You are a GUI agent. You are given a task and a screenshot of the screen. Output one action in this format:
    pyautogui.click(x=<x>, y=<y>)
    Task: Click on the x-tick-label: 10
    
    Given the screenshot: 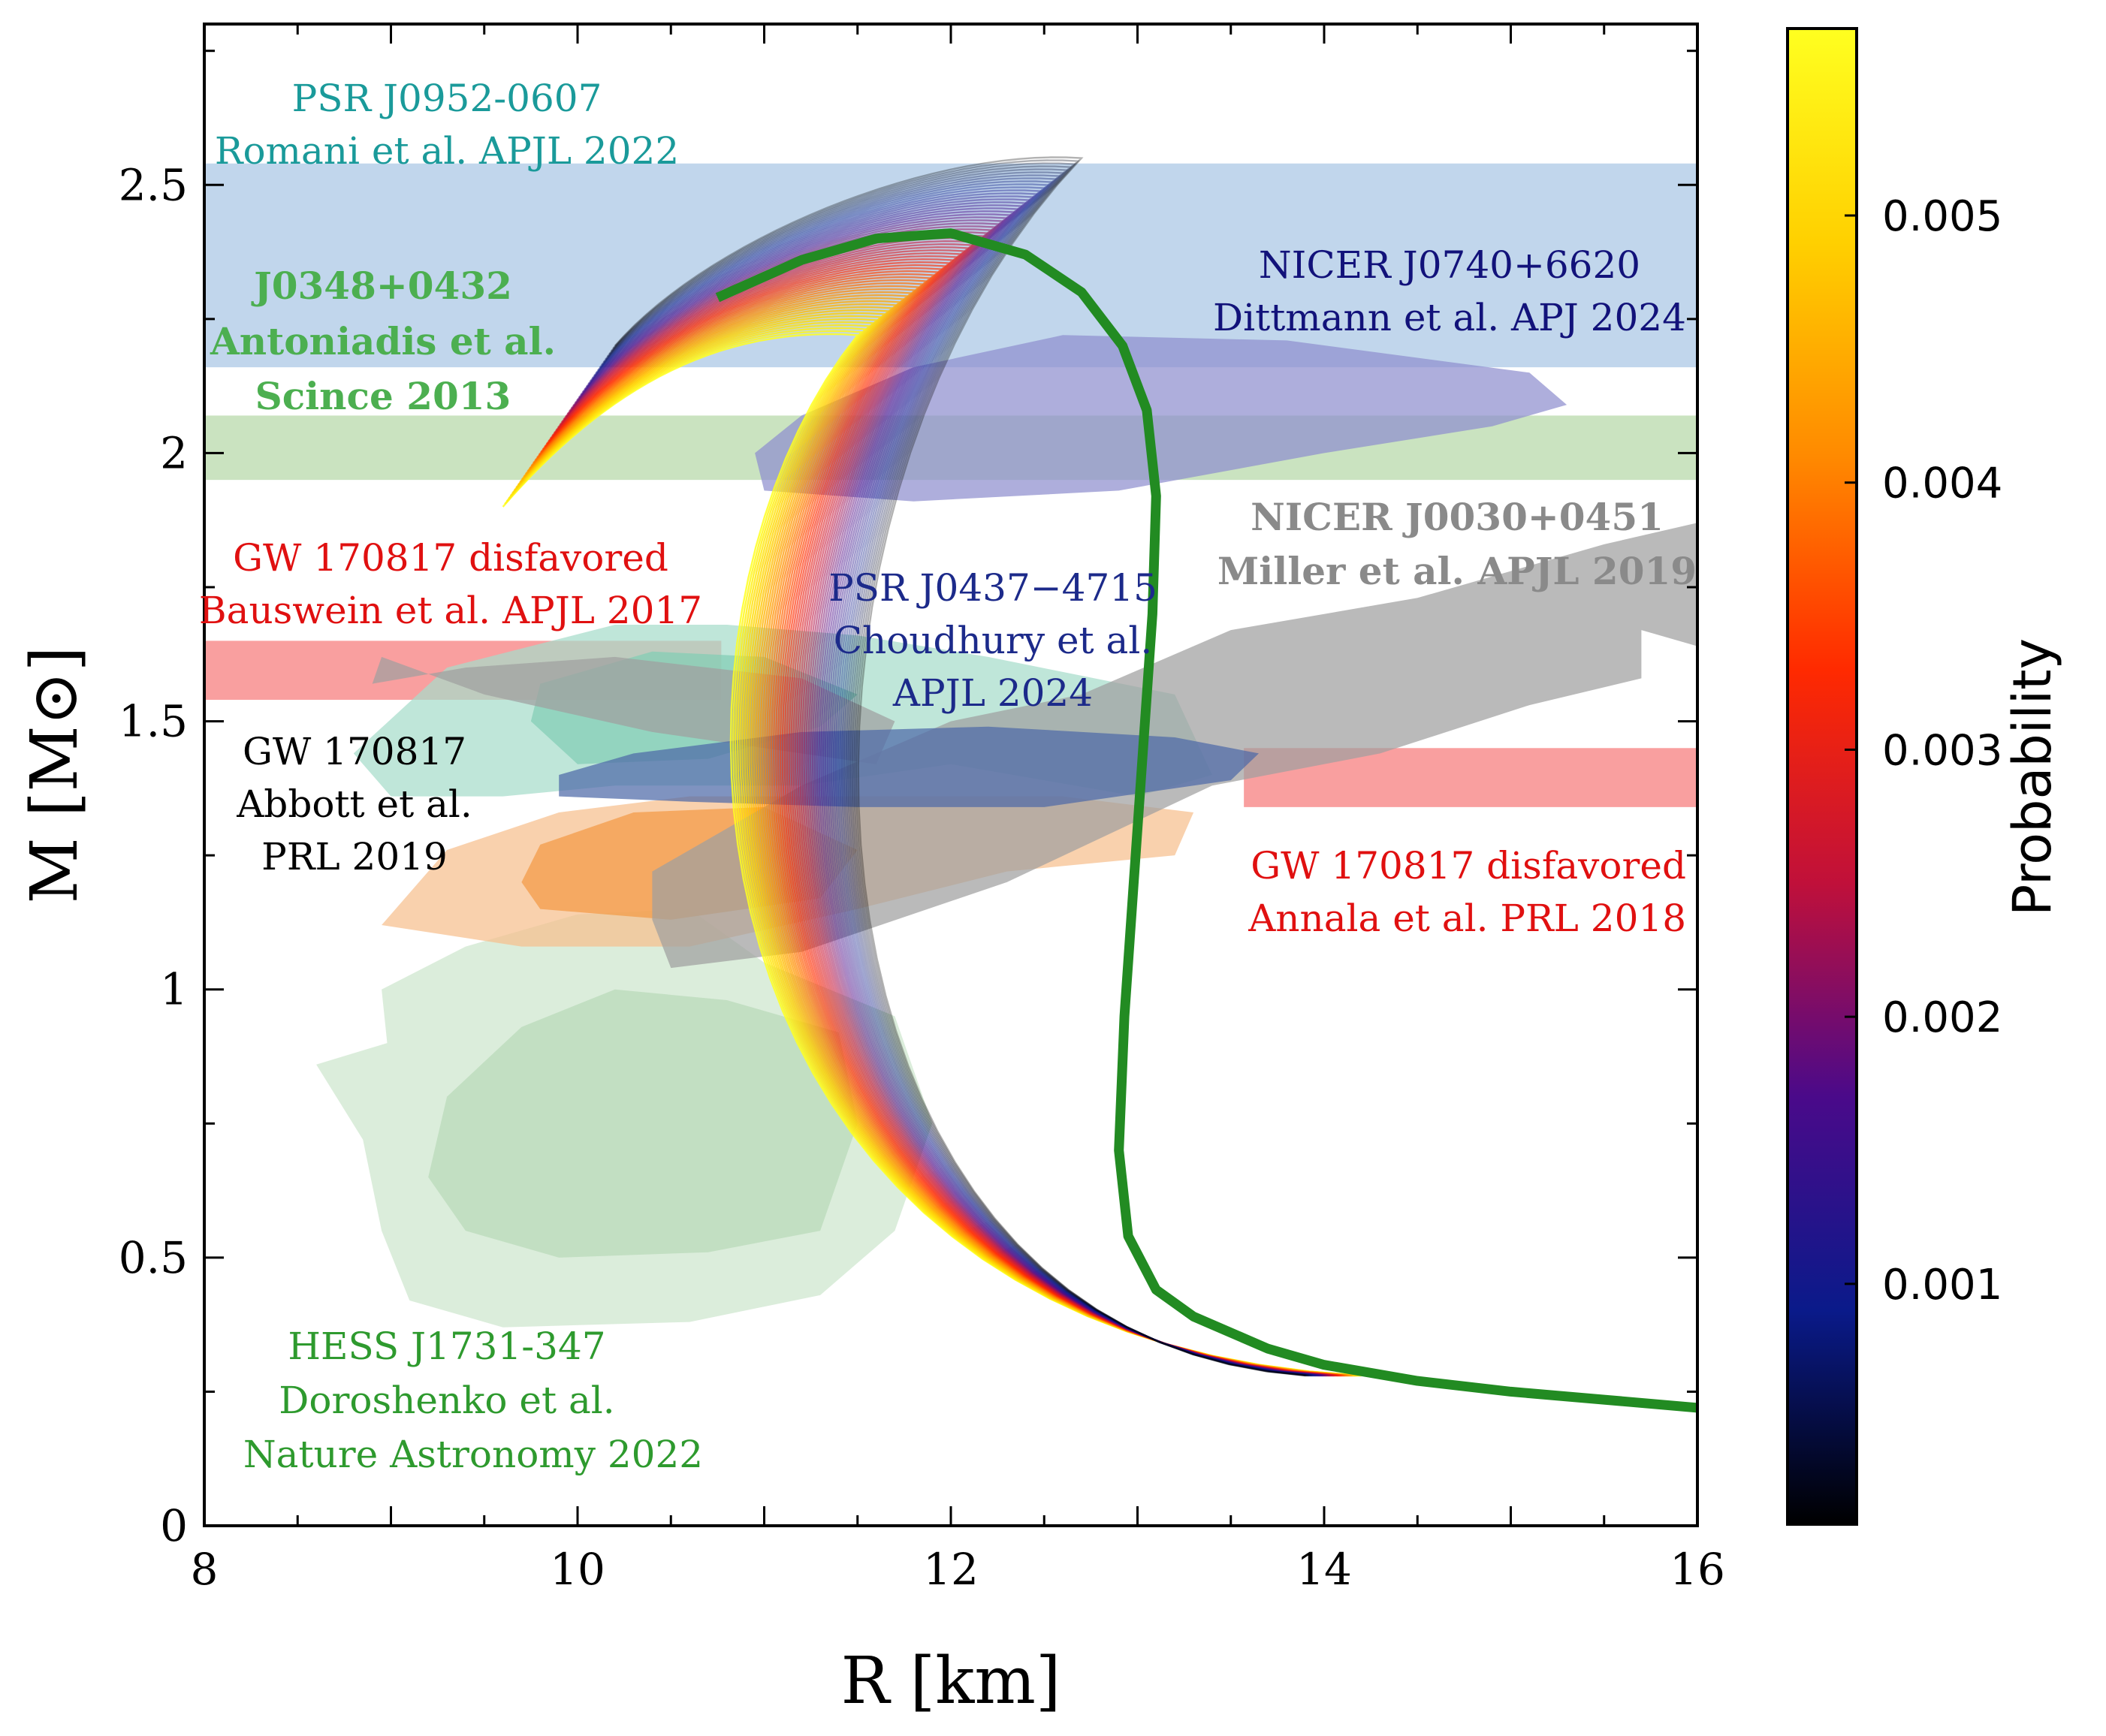 What is the action you would take?
    pyautogui.click(x=578, y=1569)
    